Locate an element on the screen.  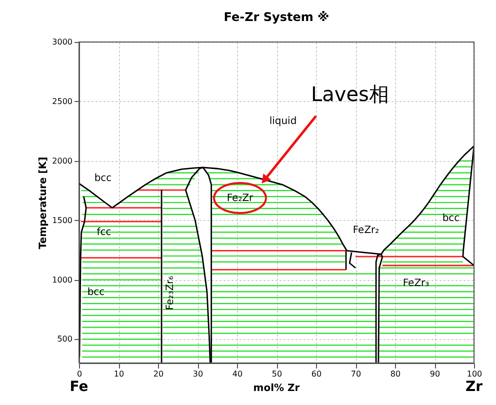
chart-title: Fe-Zr System ※ is located at coordinates (277, 17).